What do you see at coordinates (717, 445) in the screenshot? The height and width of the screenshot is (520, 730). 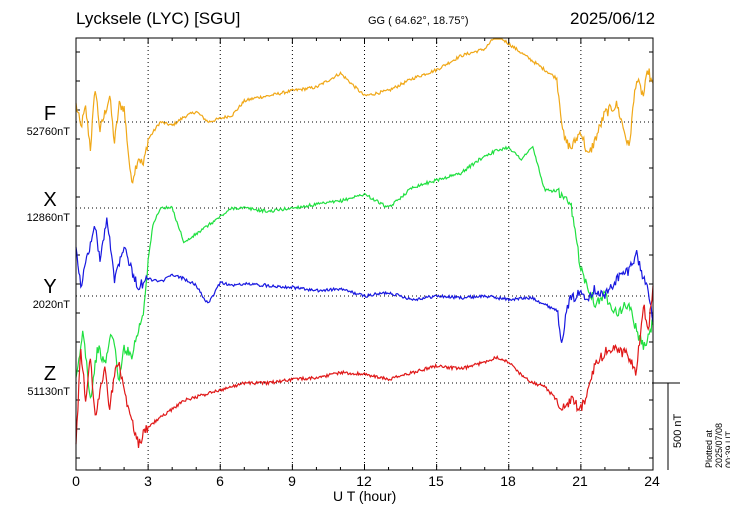 I see `plotted-timestamp: Plotted at 2025/07/08 00:39 UT` at bounding box center [717, 445].